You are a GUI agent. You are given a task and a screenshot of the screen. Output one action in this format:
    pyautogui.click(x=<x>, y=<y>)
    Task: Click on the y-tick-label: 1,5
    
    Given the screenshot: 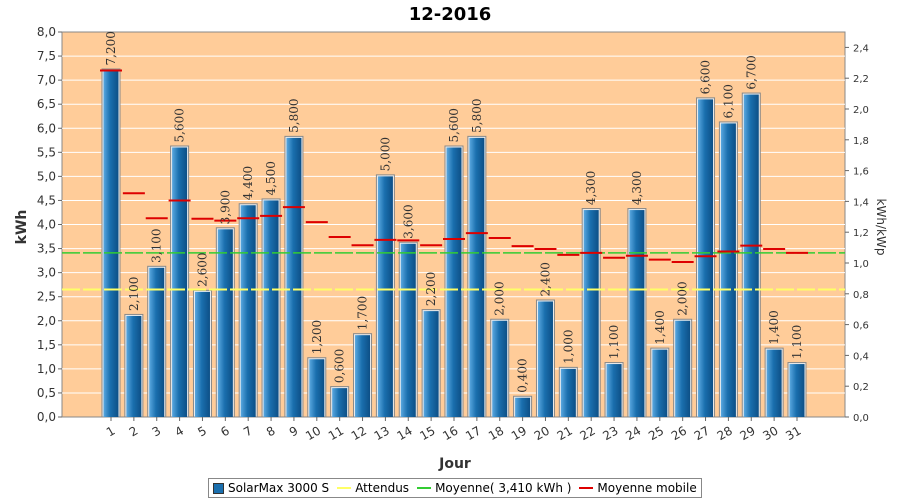 What is the action you would take?
    pyautogui.click(x=46, y=345)
    